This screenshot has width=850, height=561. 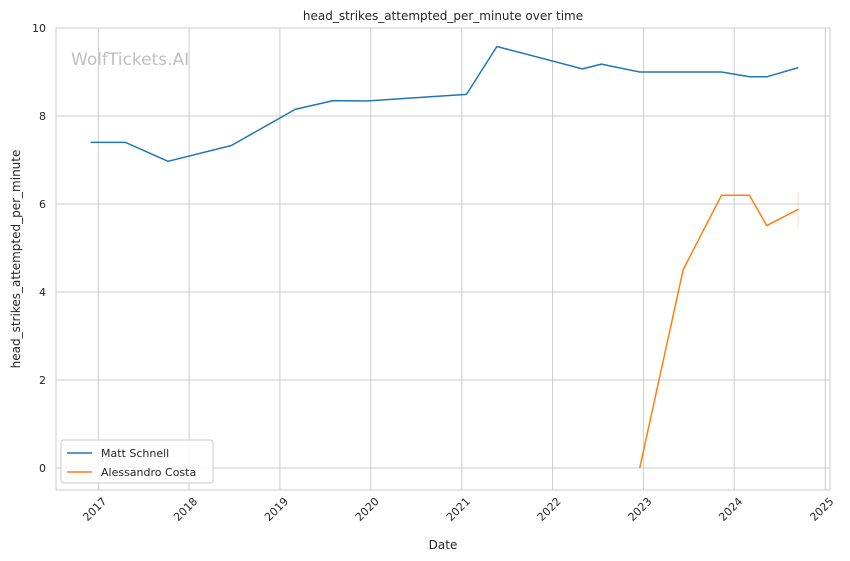 What do you see at coordinates (39, 248) in the screenshot?
I see `y-tick-labels: 0 2 4 6 8 10` at bounding box center [39, 248].